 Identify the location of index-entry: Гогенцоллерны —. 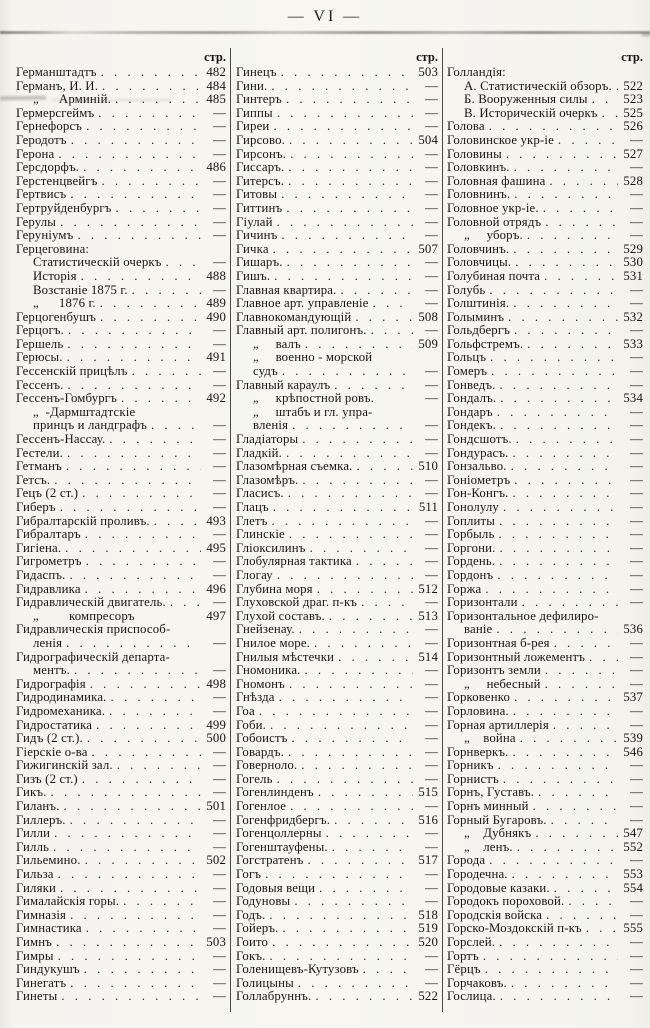
(337, 834).